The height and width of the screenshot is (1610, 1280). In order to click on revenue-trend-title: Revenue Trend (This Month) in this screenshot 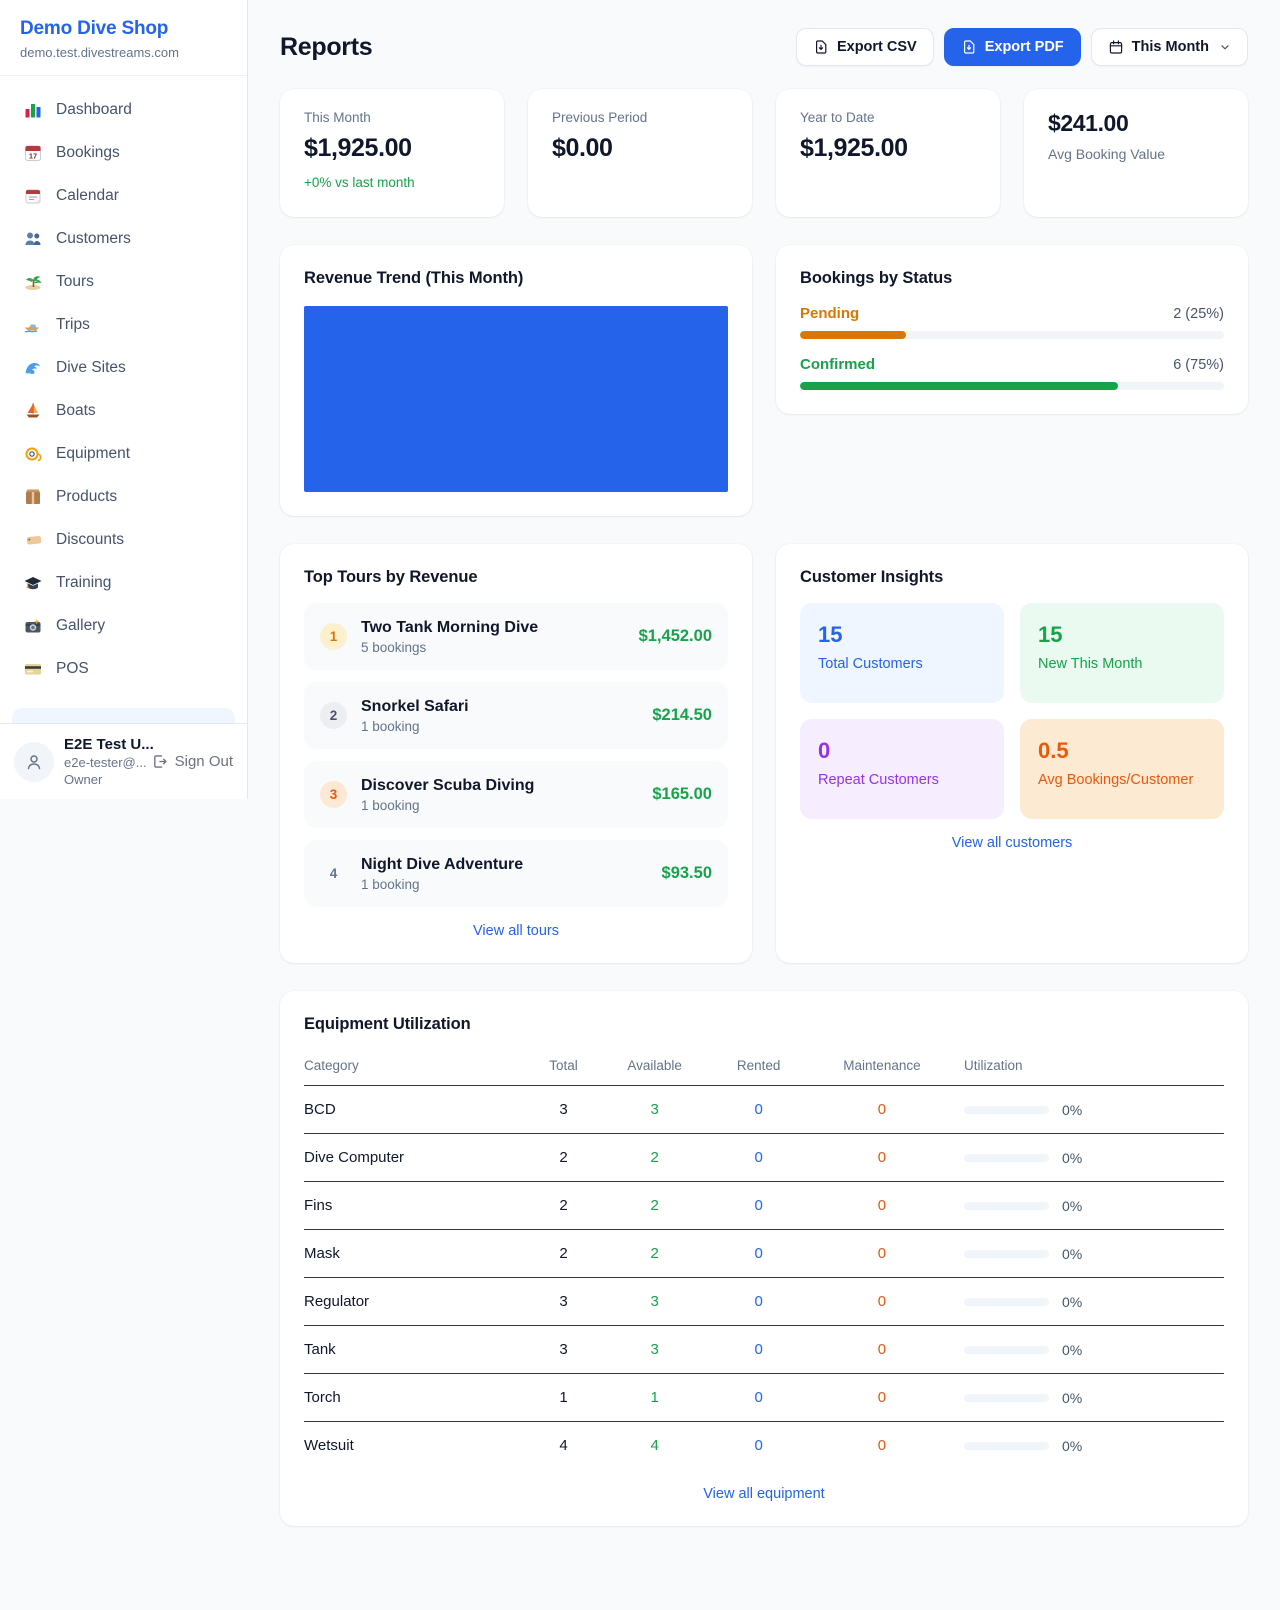, I will do `click(414, 278)`.